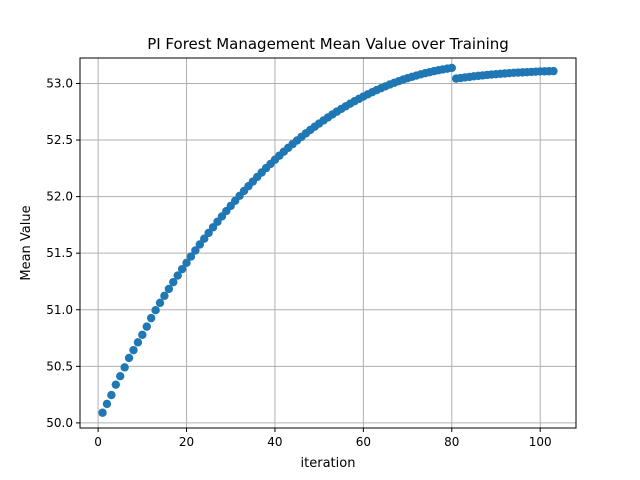  What do you see at coordinates (186, 442) in the screenshot?
I see `x-tick-label: 20` at bounding box center [186, 442].